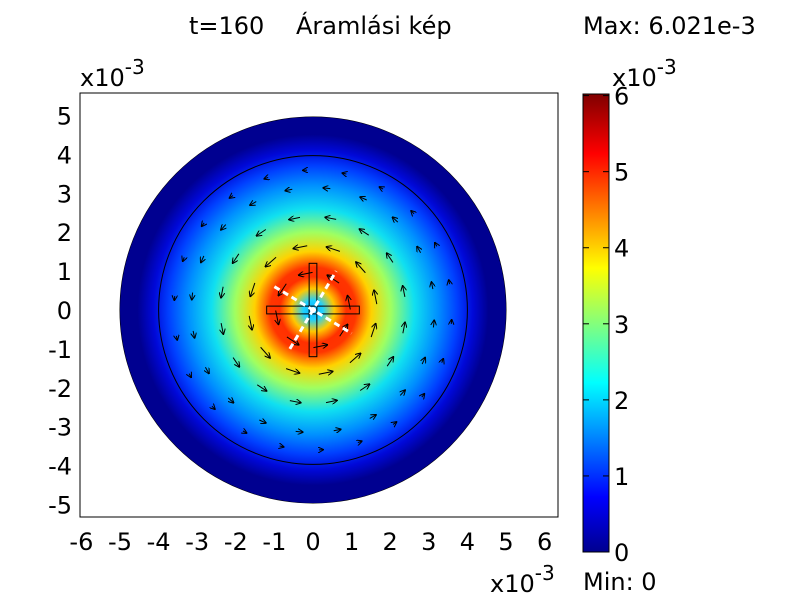 Image resolution: width=800 pixels, height=604 pixels. Describe the element at coordinates (60, 428) in the screenshot. I see `y-tick-label: -3` at that location.